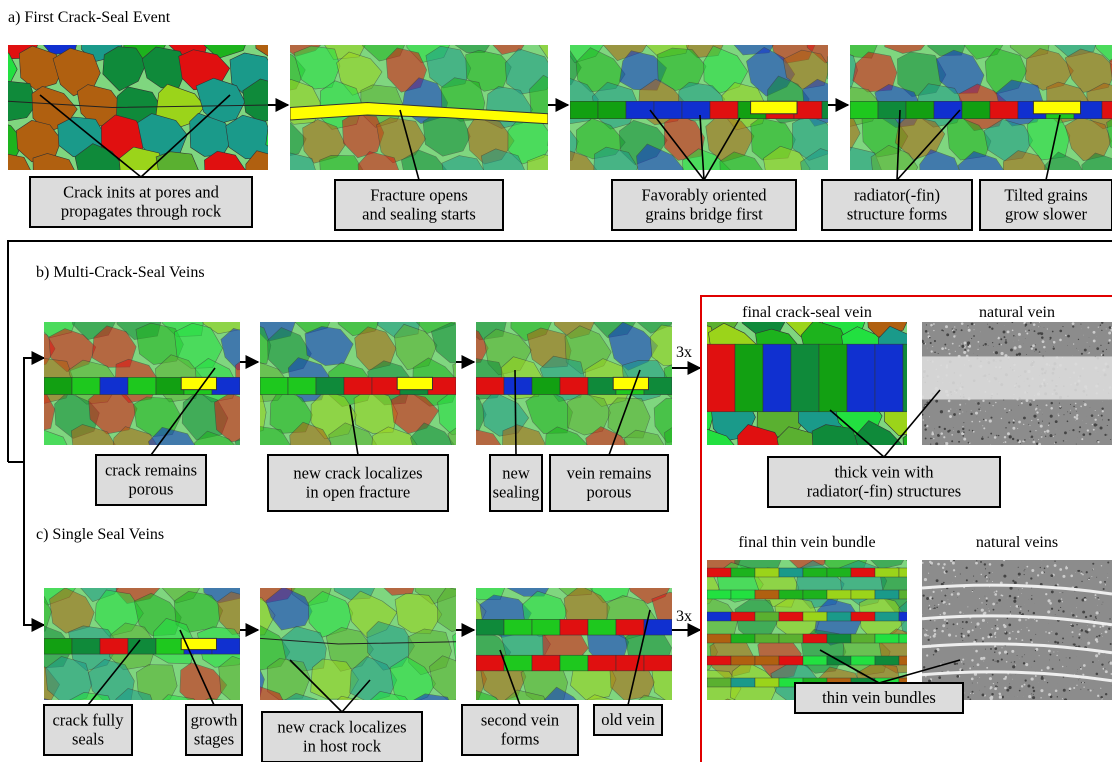 This screenshot has width=1112, height=762. I want to click on callout-text: structure forms, so click(897, 214).